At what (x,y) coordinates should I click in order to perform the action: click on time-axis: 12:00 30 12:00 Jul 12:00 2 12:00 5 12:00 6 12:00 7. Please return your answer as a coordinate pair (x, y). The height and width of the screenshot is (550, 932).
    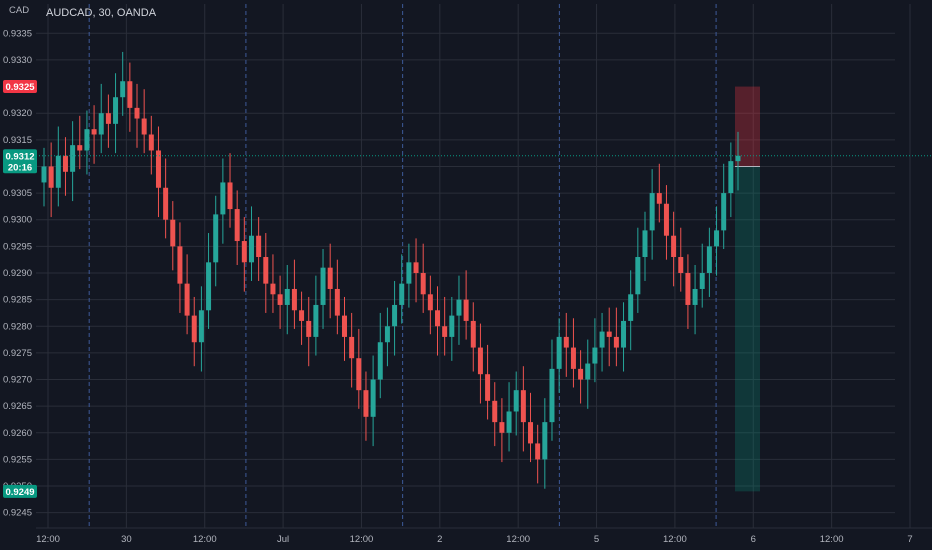
    Looking at the image, I should click on (466, 538).